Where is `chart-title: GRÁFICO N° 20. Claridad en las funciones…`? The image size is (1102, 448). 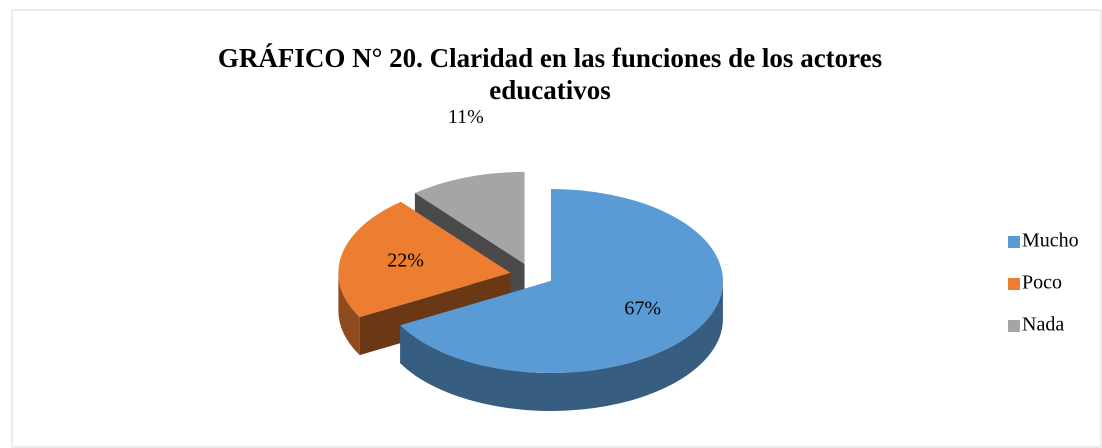 chart-title: GRÁFICO N° 20. Claridad en las funciones… is located at coordinates (550, 74).